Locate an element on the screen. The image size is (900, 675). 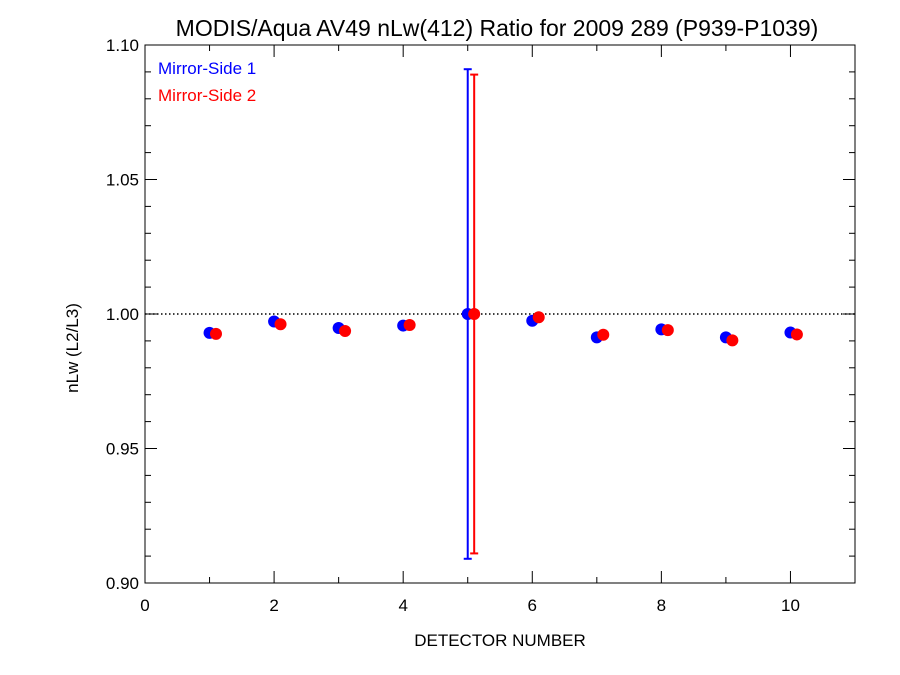
y-tick-label: 0.95 is located at coordinates (122, 449).